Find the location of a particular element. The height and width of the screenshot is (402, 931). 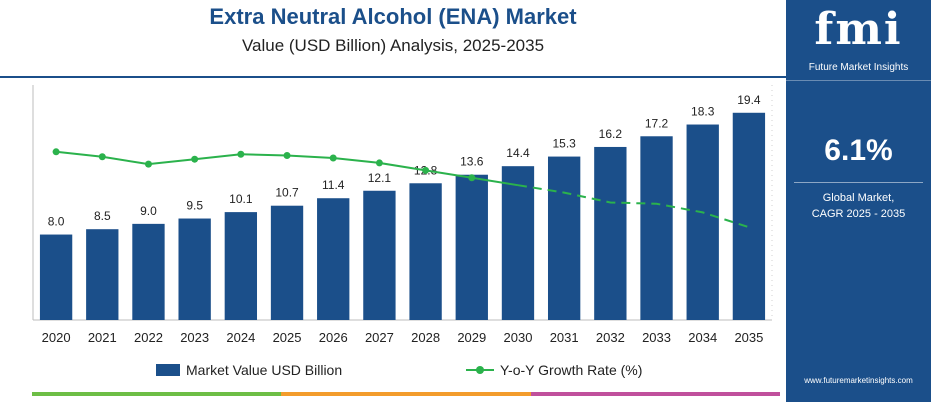

legend-bar-swatch is located at coordinates (168, 370).